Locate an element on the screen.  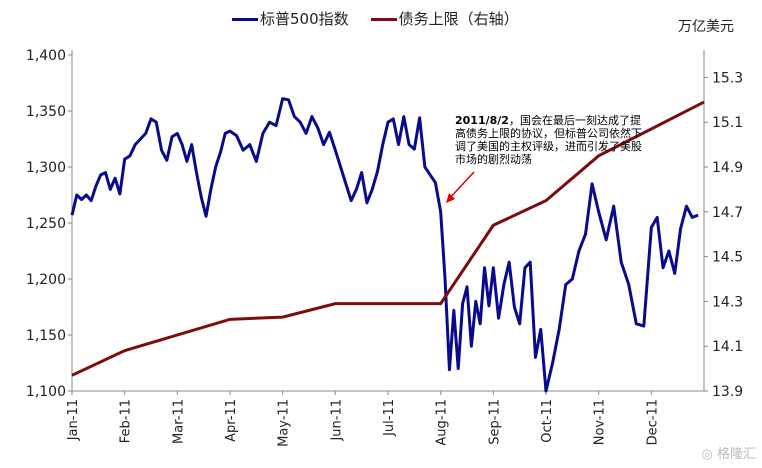
right-tick-label: 15.1 is located at coordinates (727, 123).